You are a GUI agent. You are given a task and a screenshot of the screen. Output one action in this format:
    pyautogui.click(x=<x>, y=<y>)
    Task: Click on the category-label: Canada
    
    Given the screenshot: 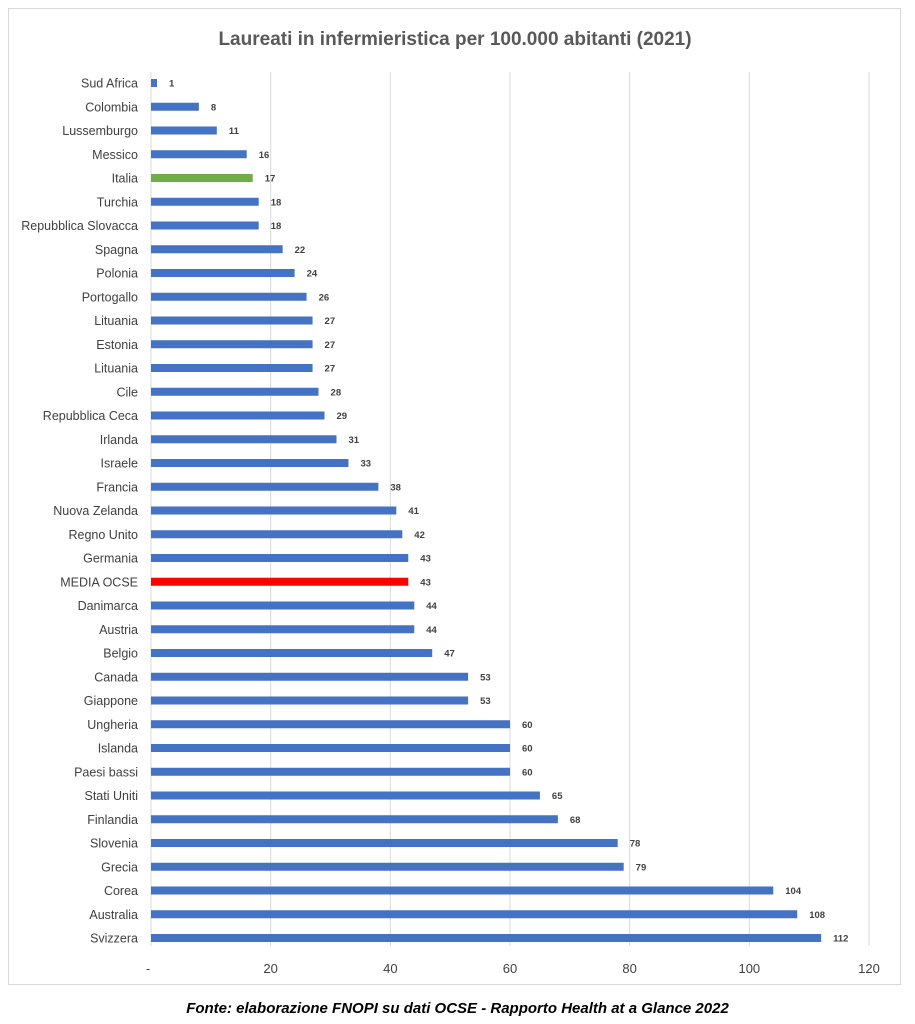 What is the action you would take?
    pyautogui.click(x=116, y=677)
    